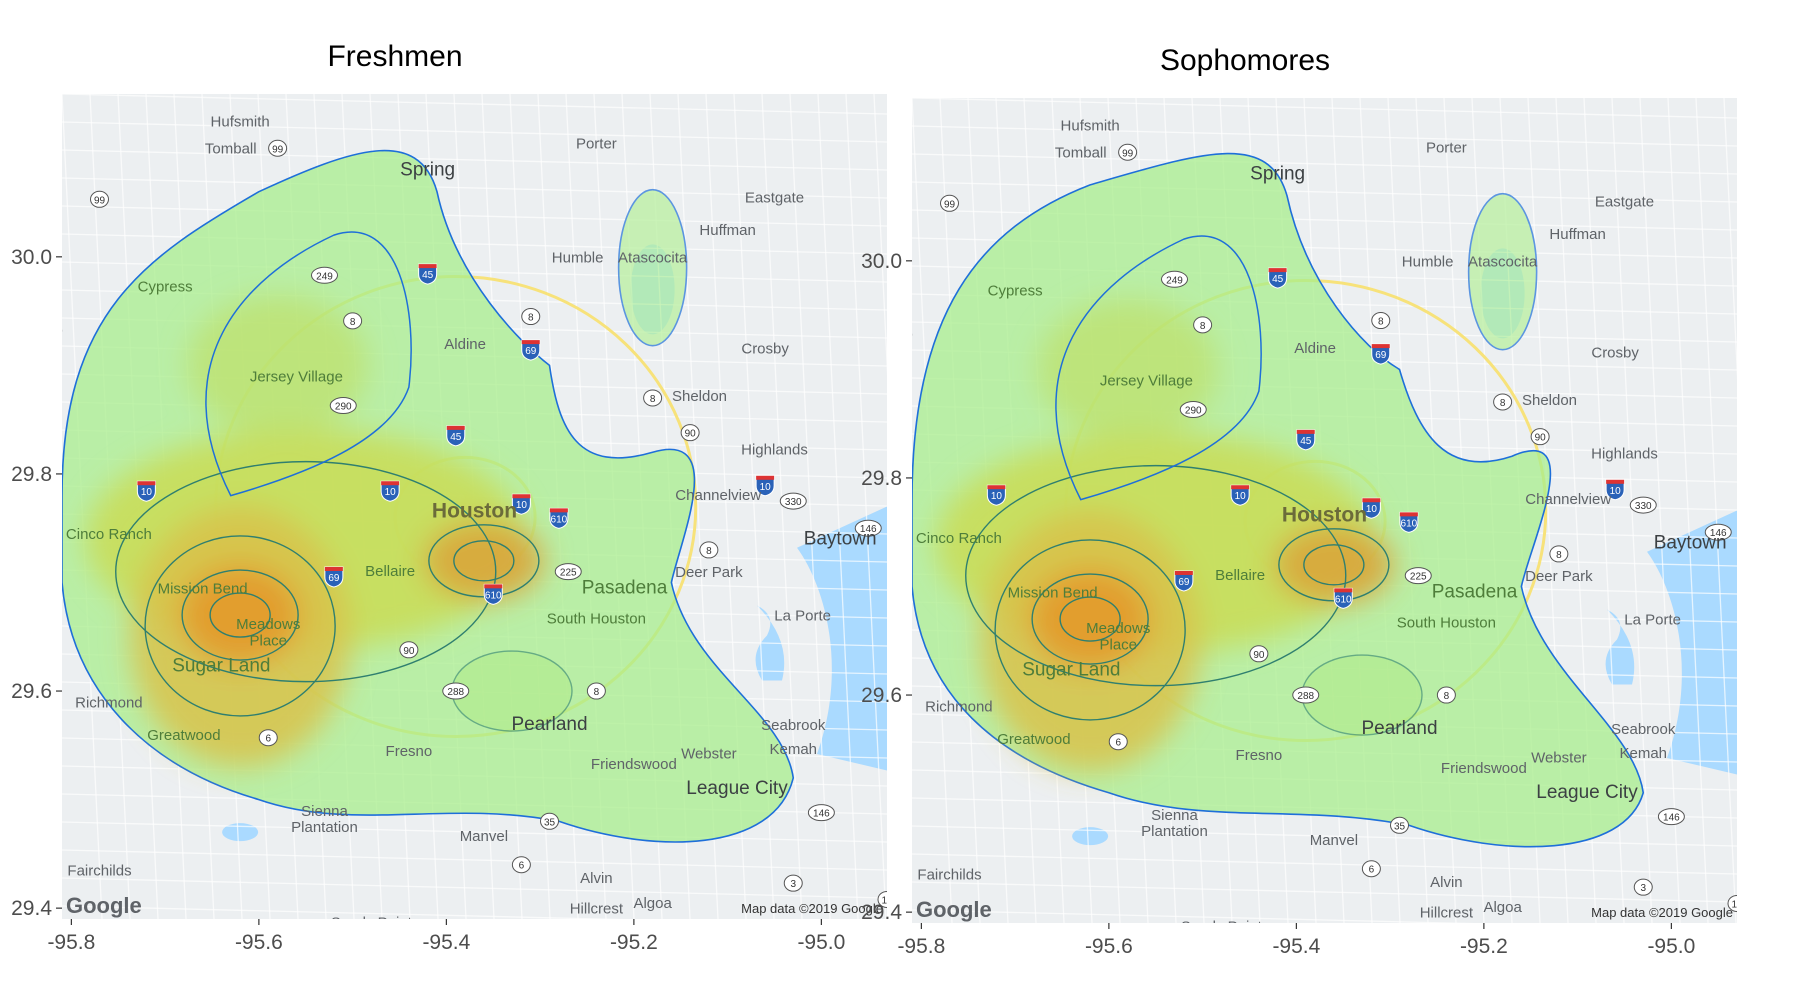 This screenshot has height=1000, width=1800. Describe the element at coordinates (949, 875) in the screenshot. I see `place-label: Fairchilds` at that location.